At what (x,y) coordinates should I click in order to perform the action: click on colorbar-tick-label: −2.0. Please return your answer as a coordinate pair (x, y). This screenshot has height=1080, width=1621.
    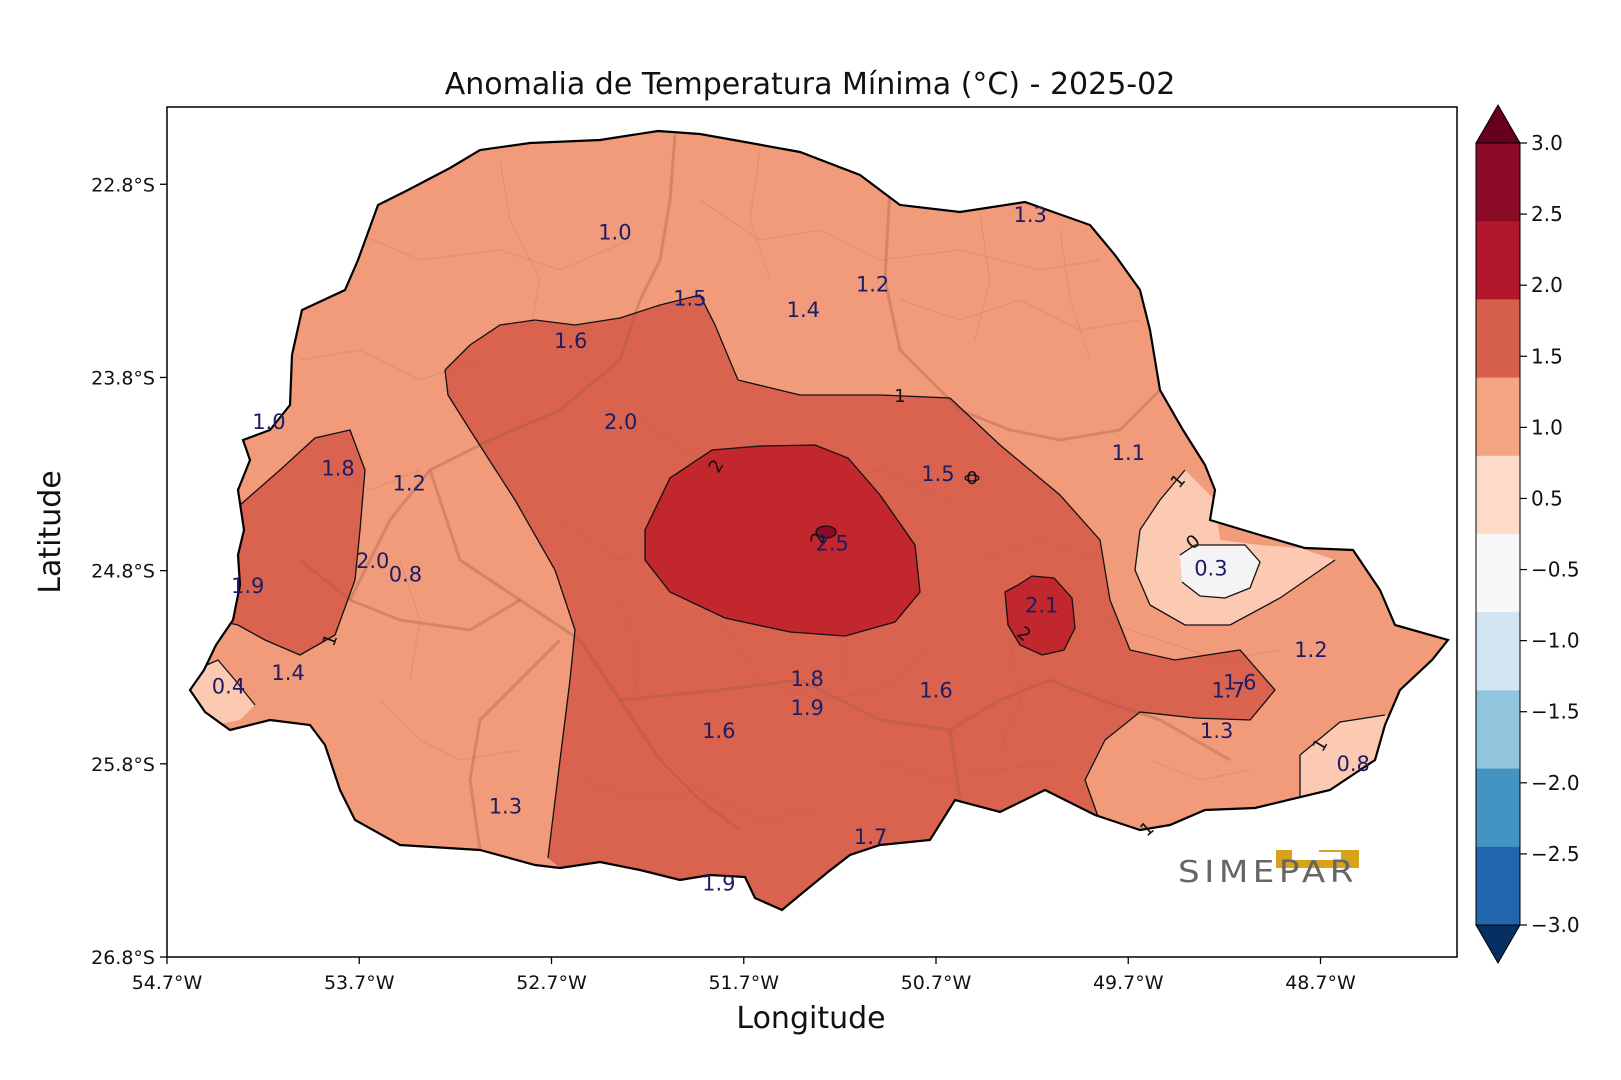
    Looking at the image, I should click on (1555, 783).